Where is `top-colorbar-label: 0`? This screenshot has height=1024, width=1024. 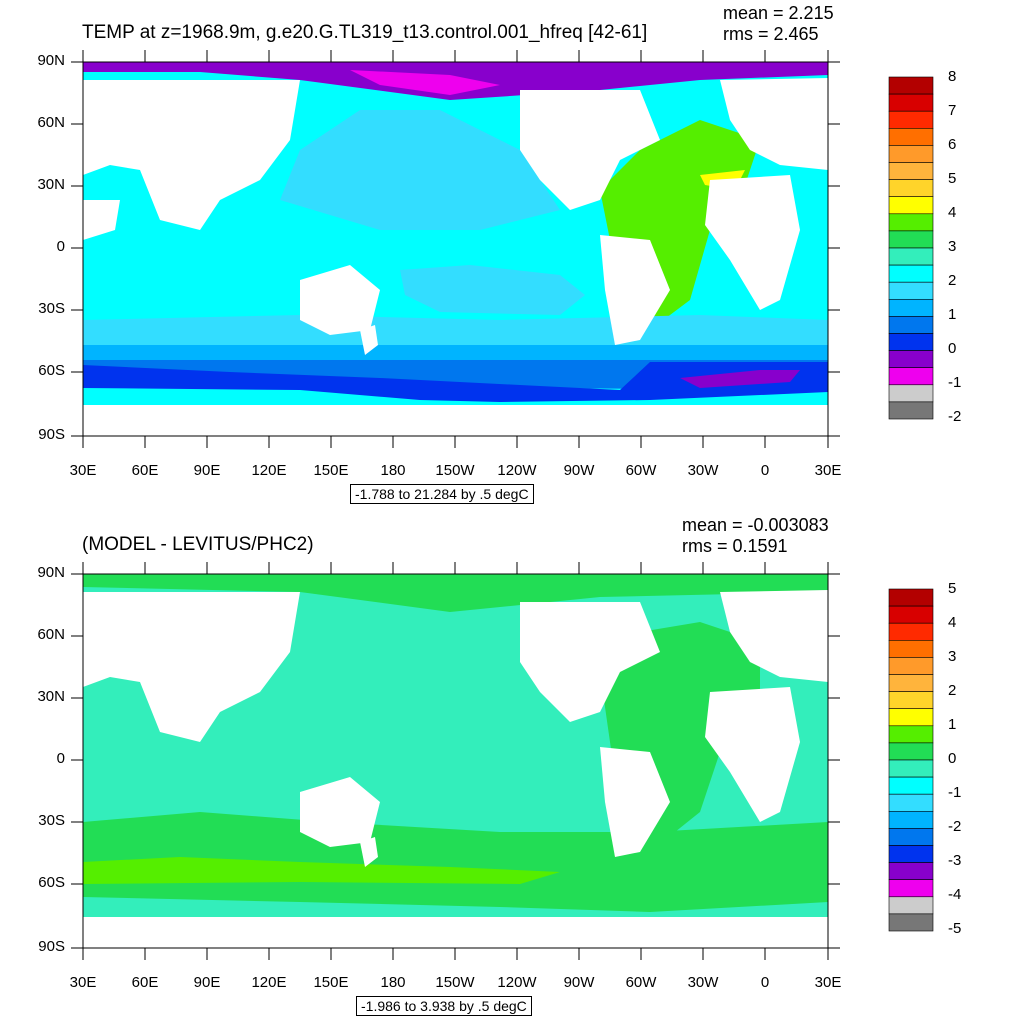
top-colorbar-label: 0 is located at coordinates (952, 348).